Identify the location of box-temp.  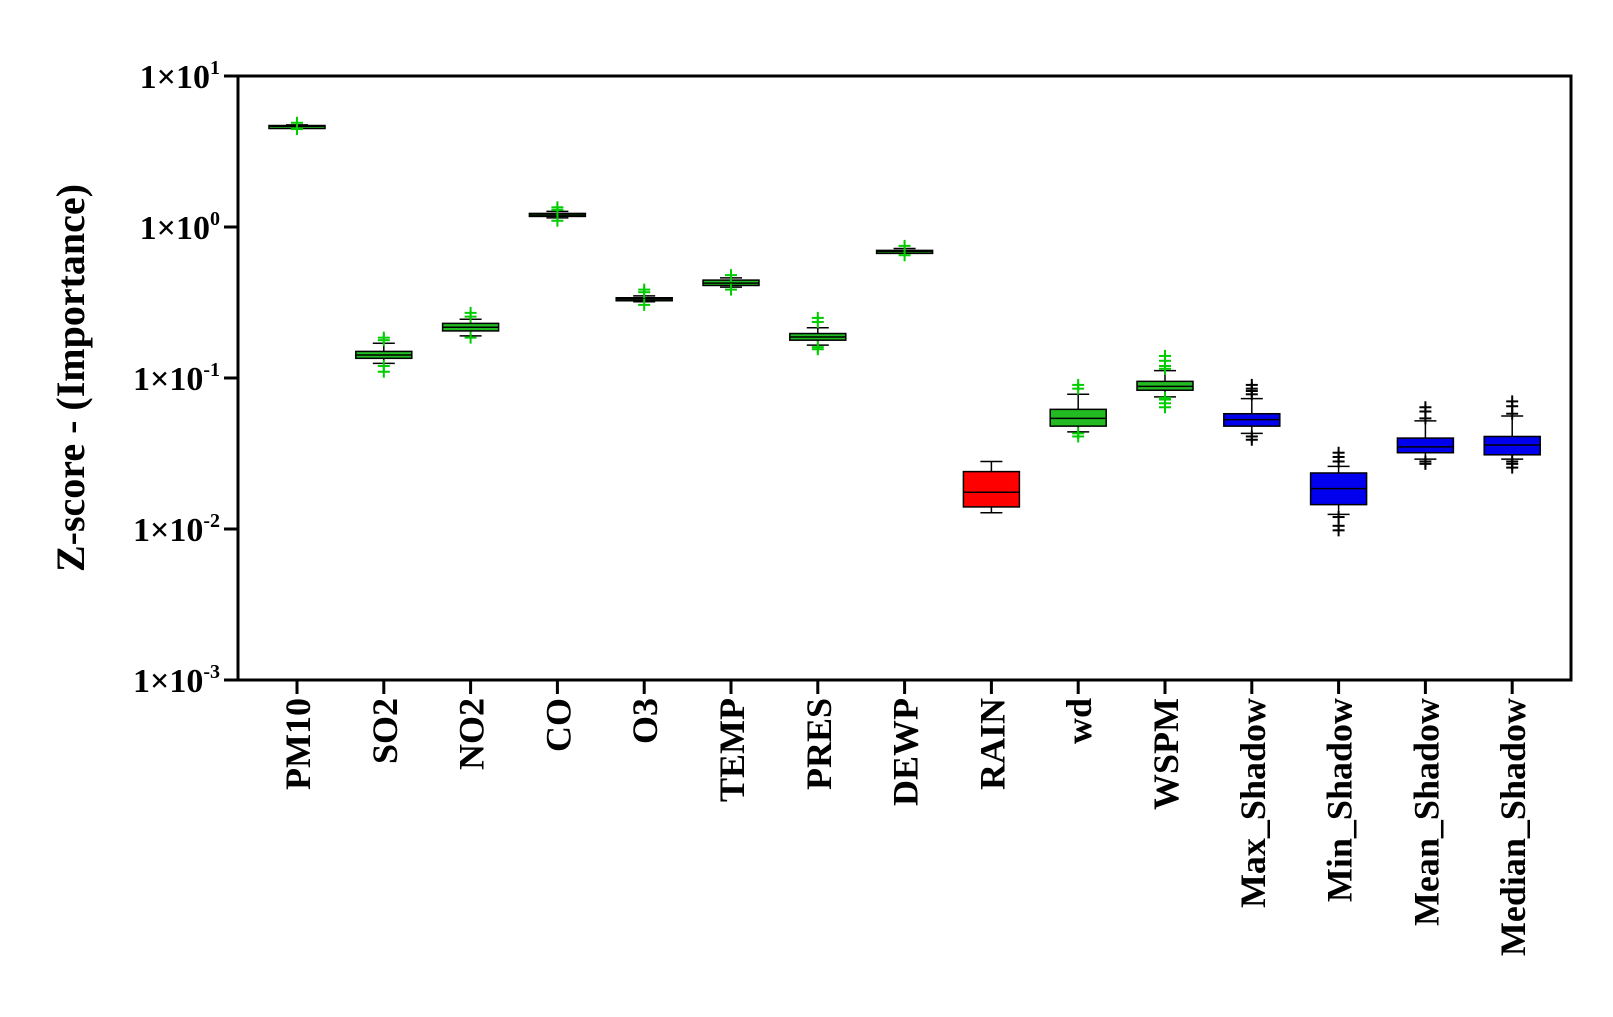
(731, 282).